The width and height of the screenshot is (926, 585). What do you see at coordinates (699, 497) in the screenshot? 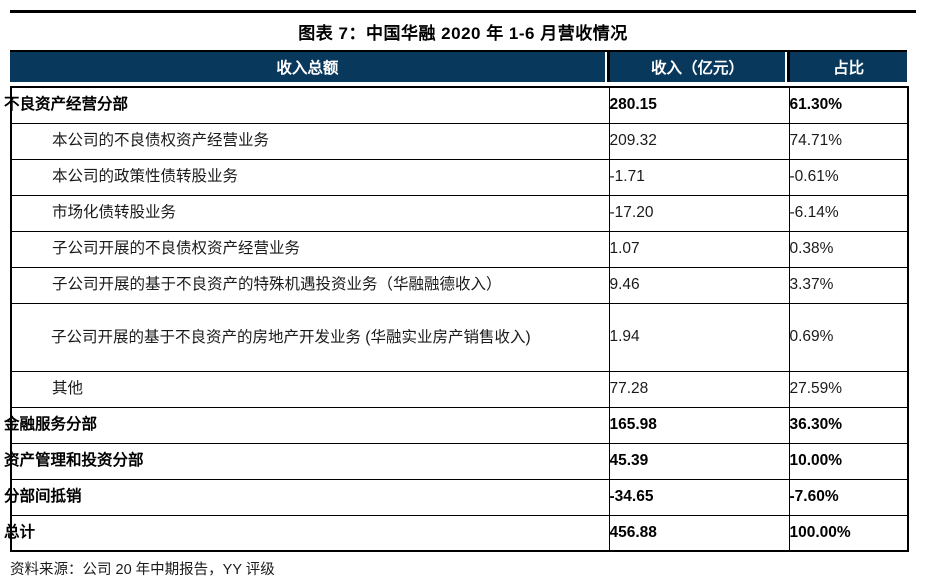
I see `row-income-cell: -34.65` at bounding box center [699, 497].